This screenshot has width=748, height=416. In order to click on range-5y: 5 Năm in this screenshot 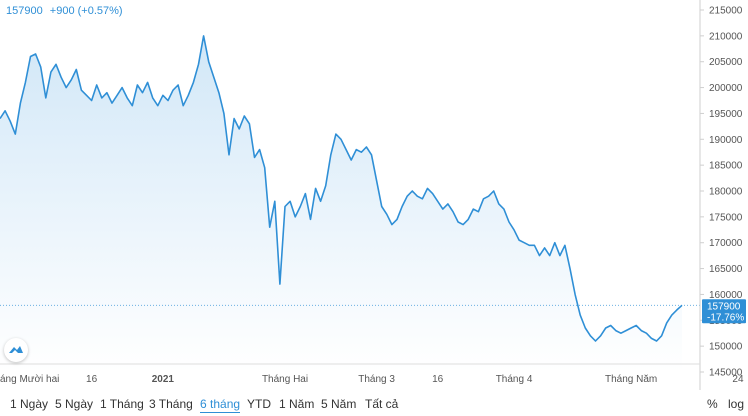, I will do `click(339, 404)`.